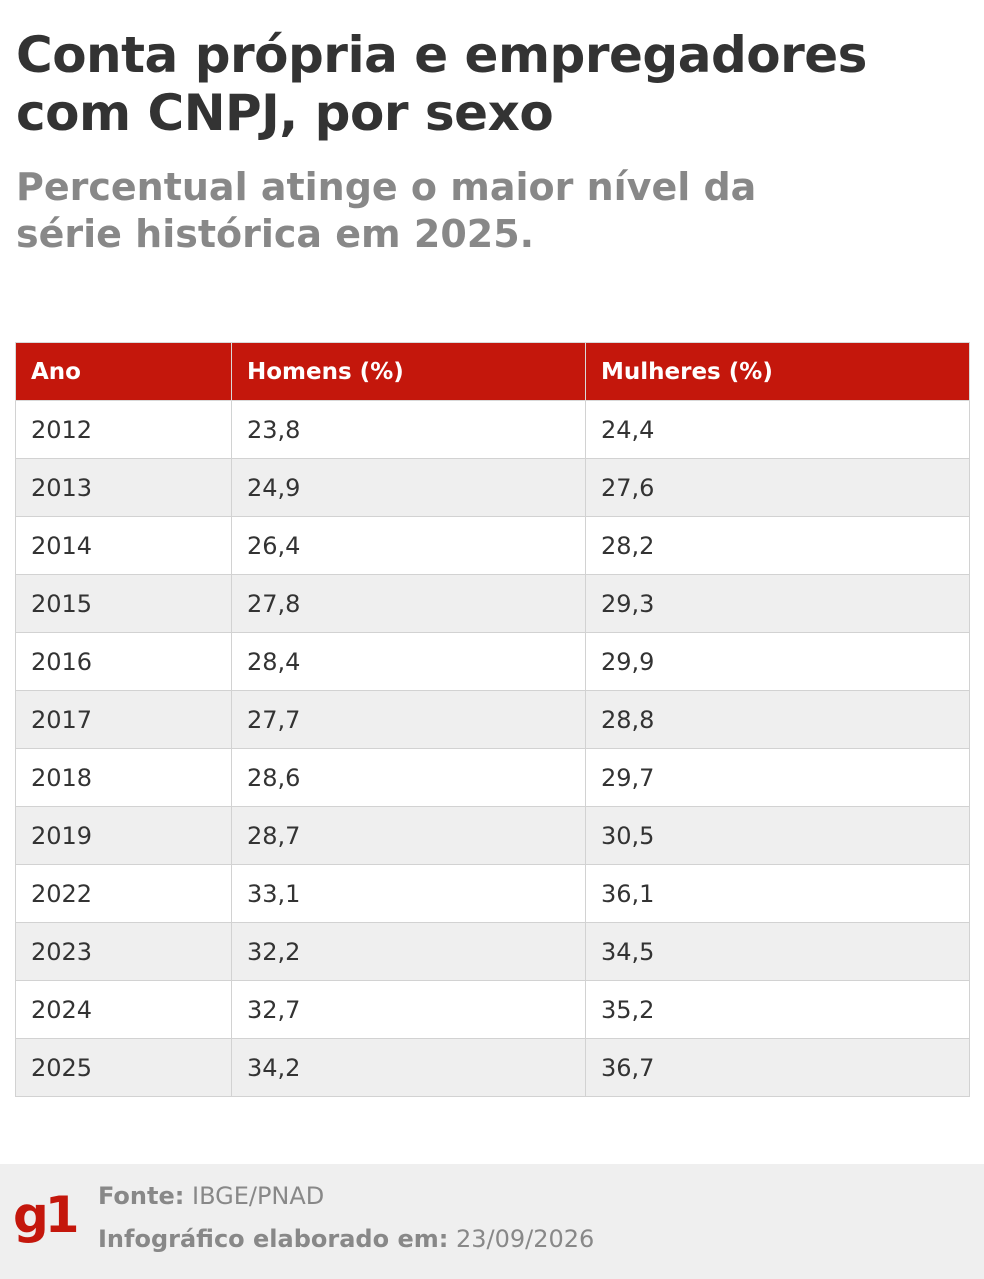 Image resolution: width=984 pixels, height=1279 pixels. I want to click on table-row: 2015 27,8 29,3, so click(492, 603).